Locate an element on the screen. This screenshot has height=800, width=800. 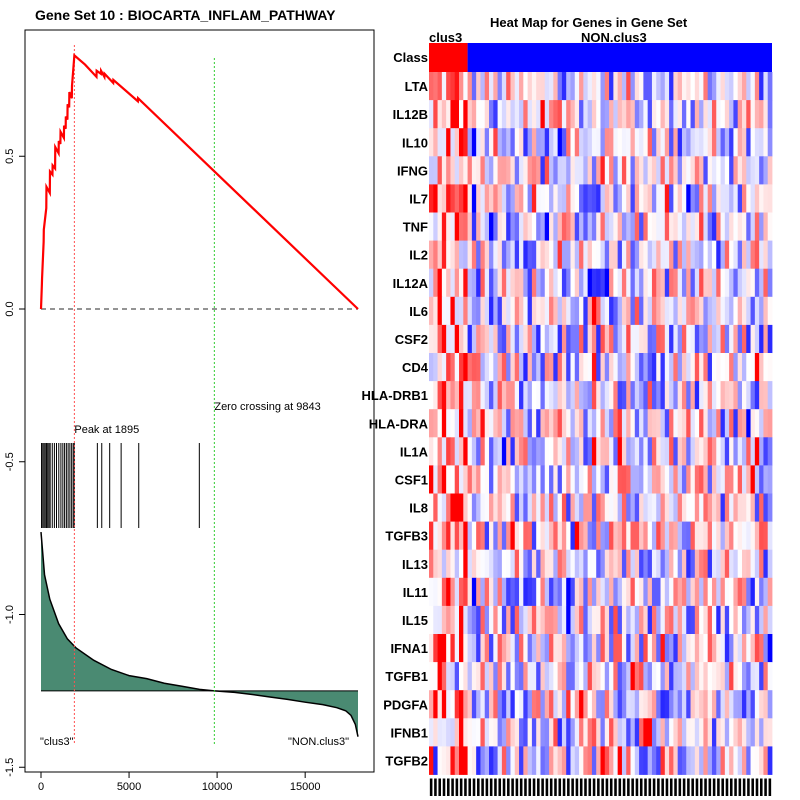
class-bar-segment is located at coordinates (448, 57).